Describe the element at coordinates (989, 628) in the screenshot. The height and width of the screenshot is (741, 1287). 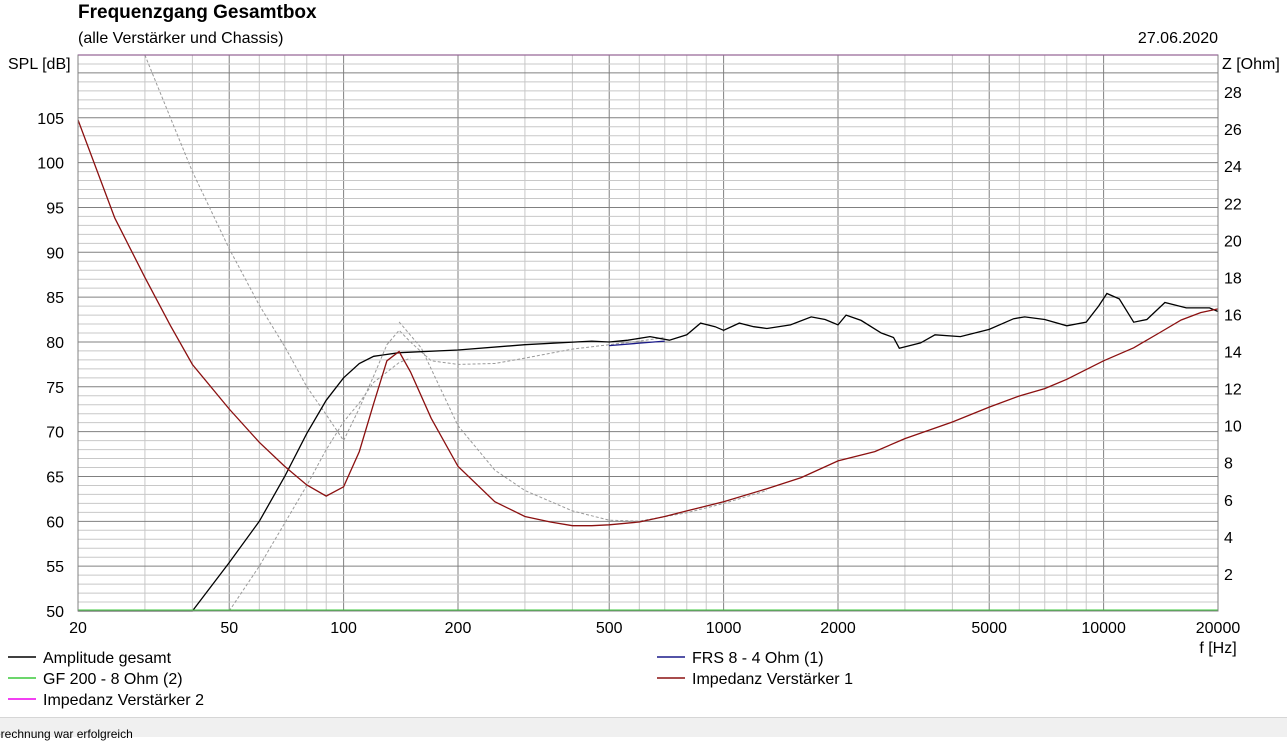
I see `x-tick-label: 5000` at that location.